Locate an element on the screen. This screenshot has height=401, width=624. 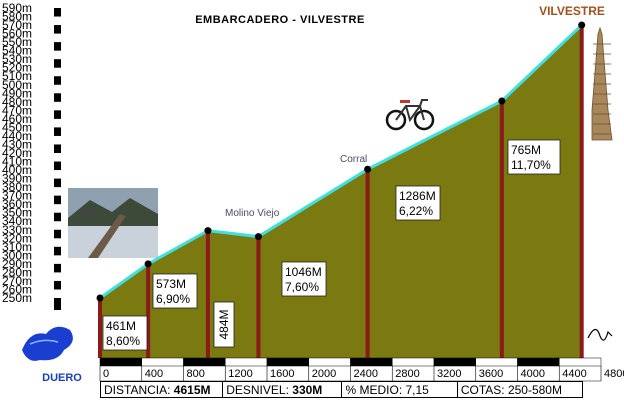
elevation-gain-cell: DESNIVEL: 330M is located at coordinates (283, 389).